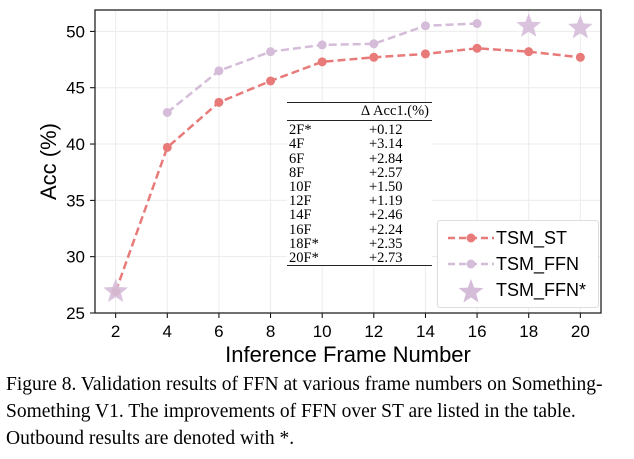  What do you see at coordinates (75, 31) in the screenshot?
I see `y-tick-label: 50` at bounding box center [75, 31].